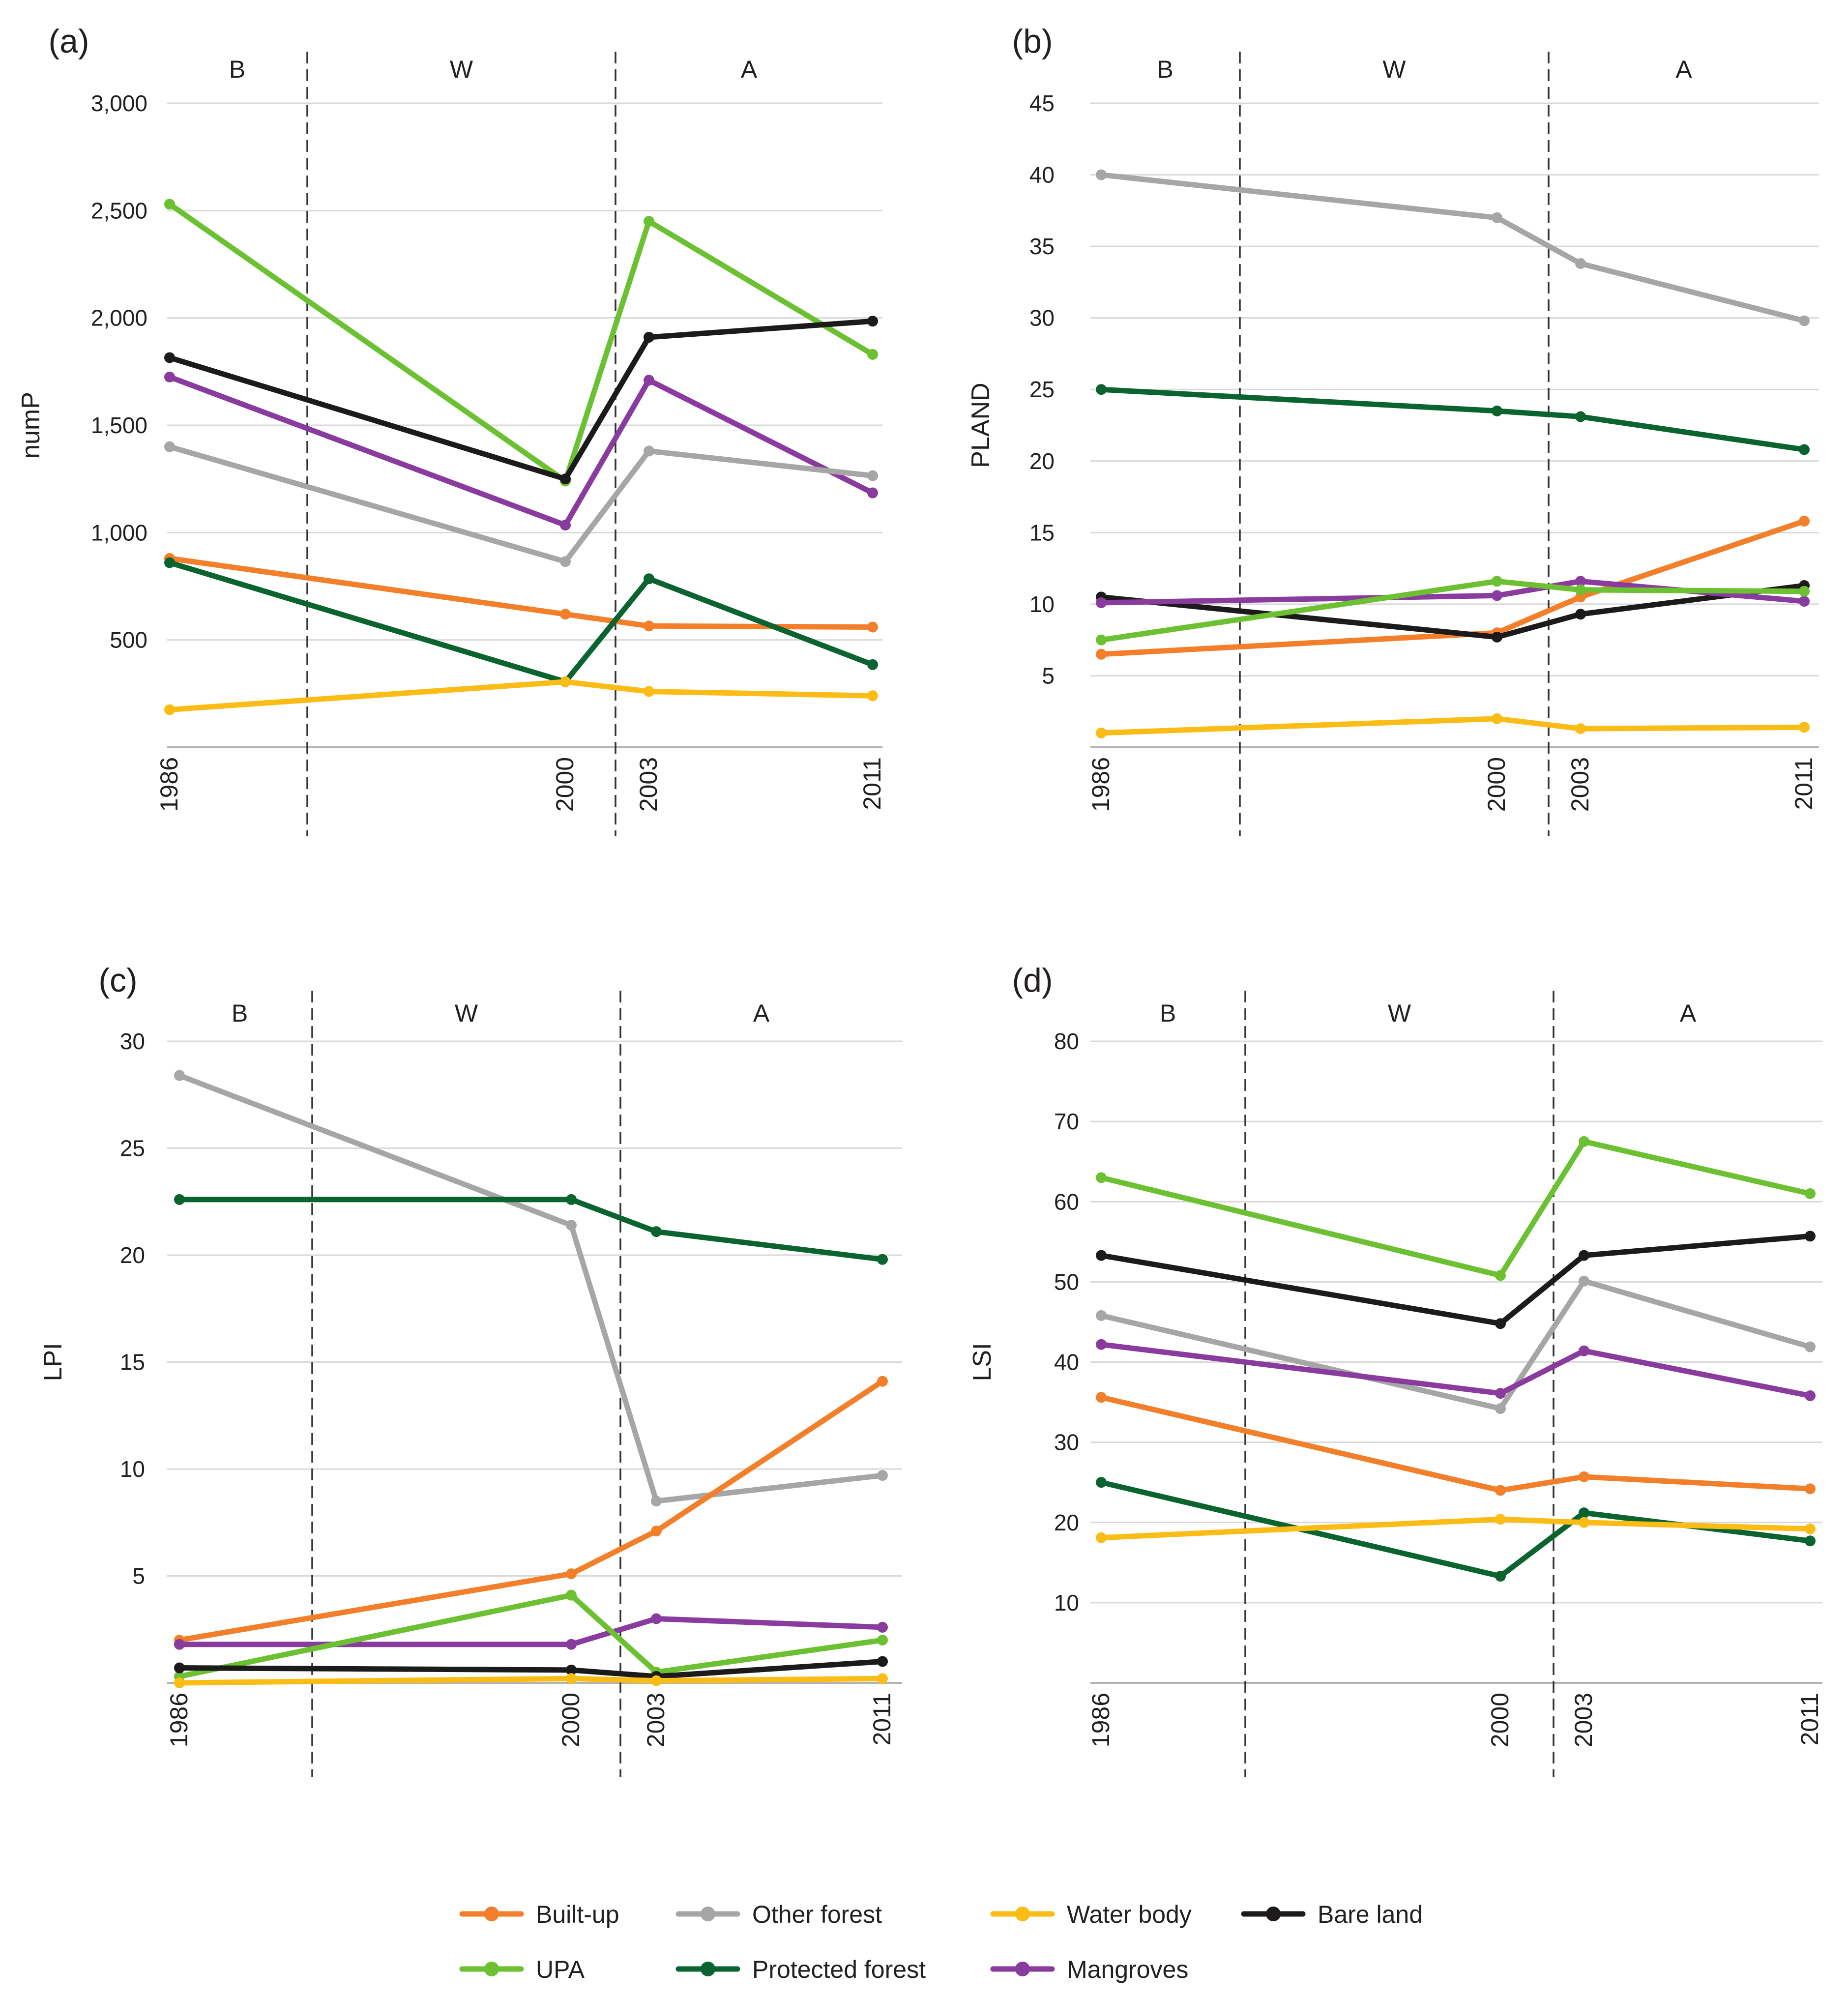 The image size is (1848, 1998). I want to click on series-line-bare-land, so click(530, 1669).